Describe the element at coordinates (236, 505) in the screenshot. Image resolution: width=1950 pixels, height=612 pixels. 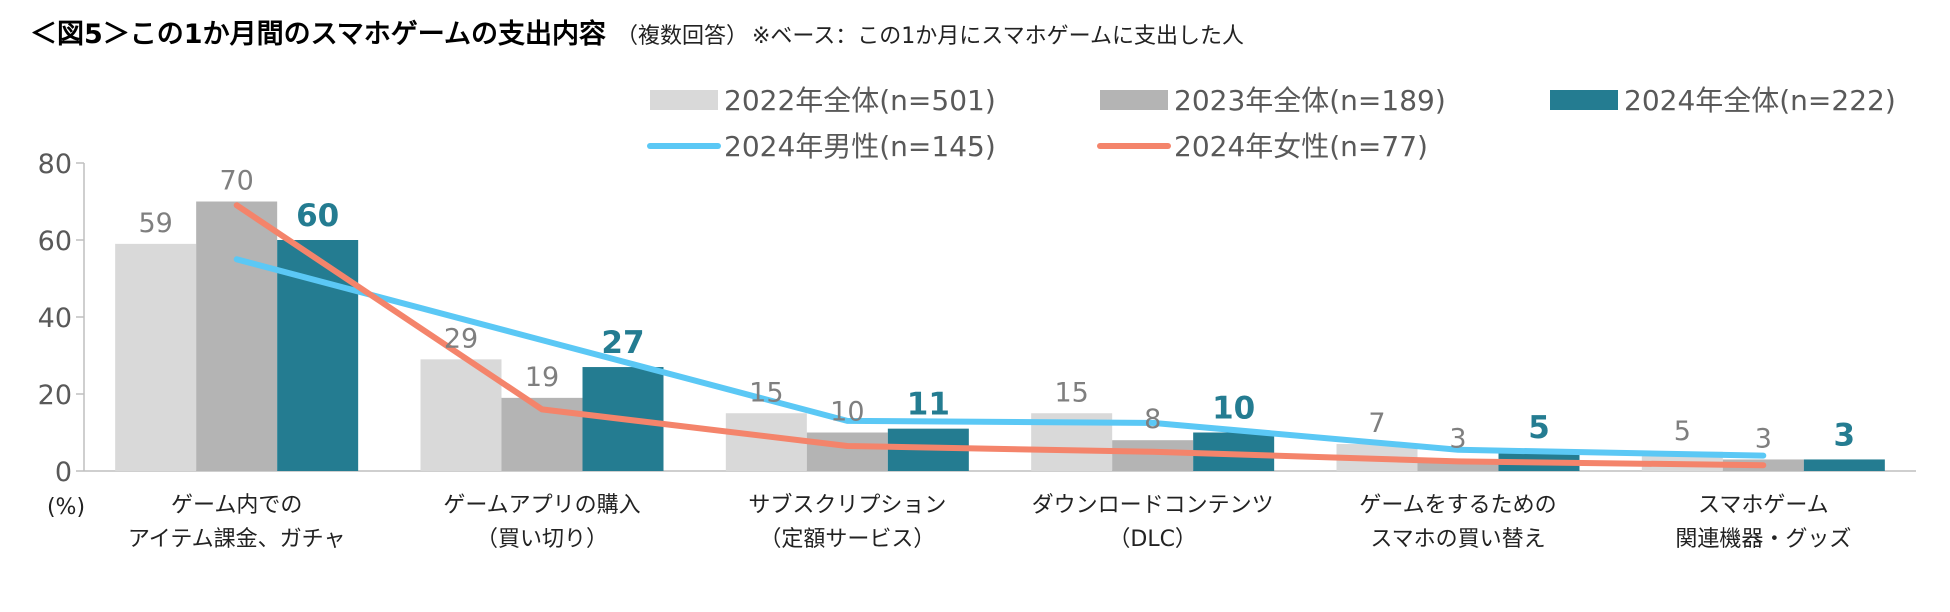
I see `category-label: ゲーム内での` at that location.